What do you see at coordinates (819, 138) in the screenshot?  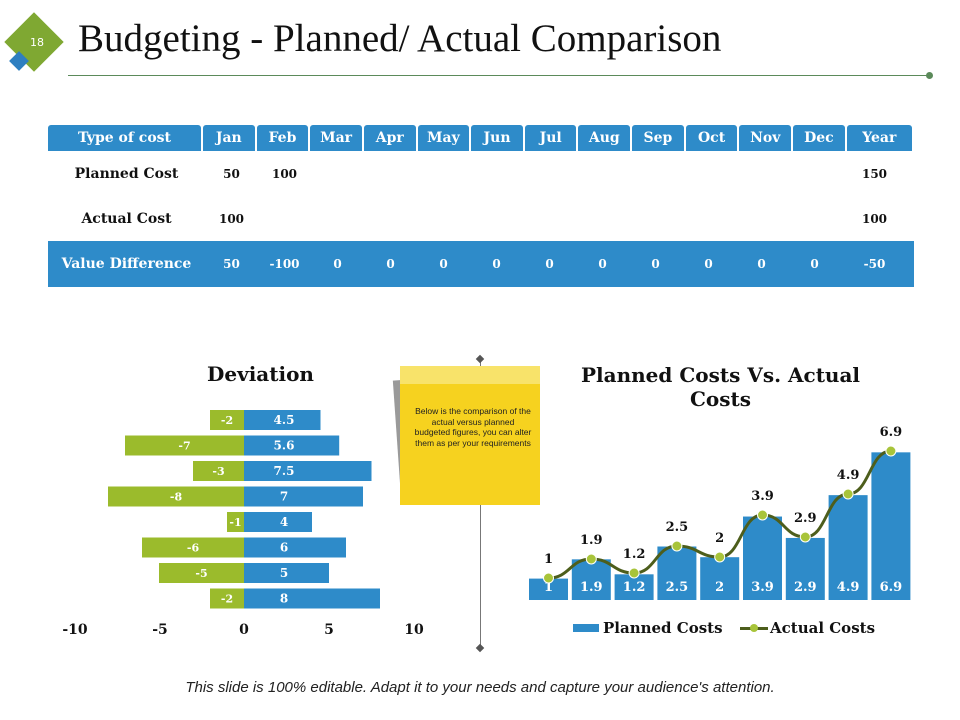 I see `col-header: Dec` at bounding box center [819, 138].